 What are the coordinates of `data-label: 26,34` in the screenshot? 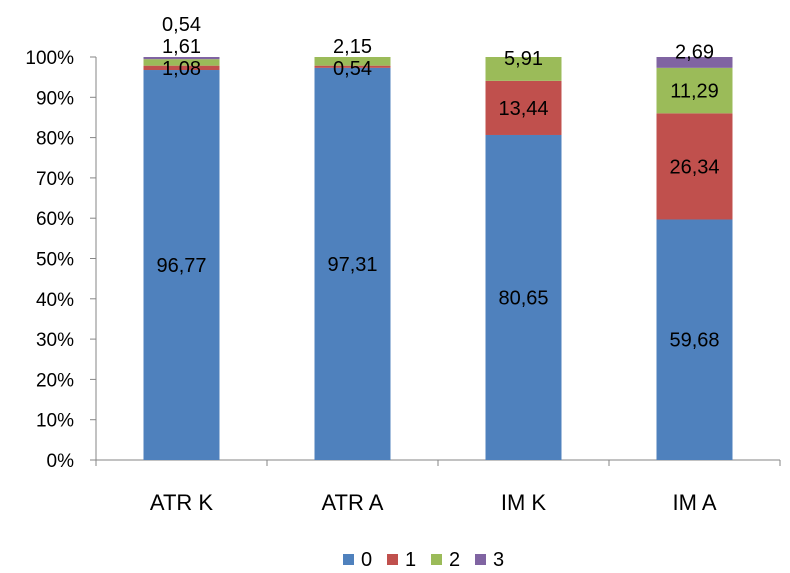 It's located at (694, 167).